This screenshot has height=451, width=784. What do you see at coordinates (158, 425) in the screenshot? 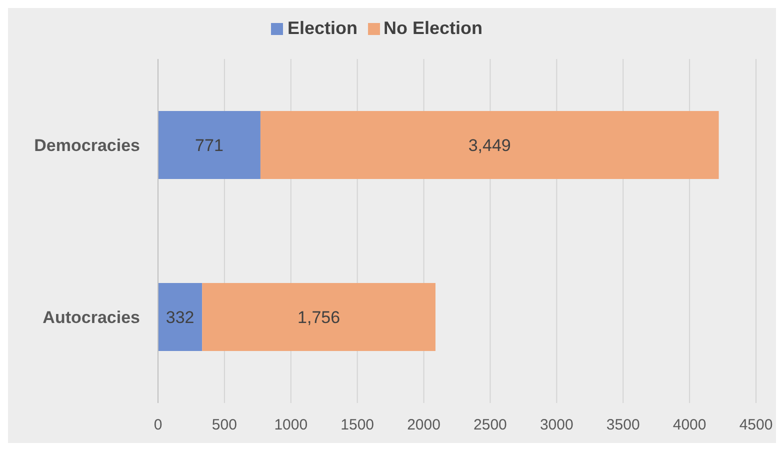
I see `x-tick-label: 0` at bounding box center [158, 425].